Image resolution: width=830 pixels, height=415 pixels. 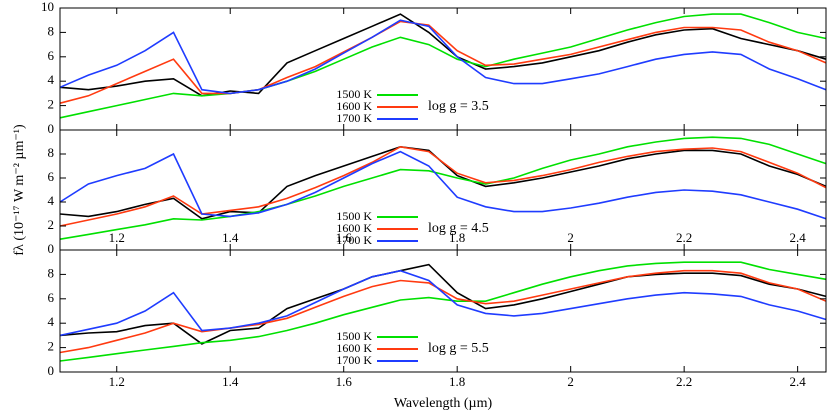 I want to click on y-tick-label: 10, so click(x=47, y=7).